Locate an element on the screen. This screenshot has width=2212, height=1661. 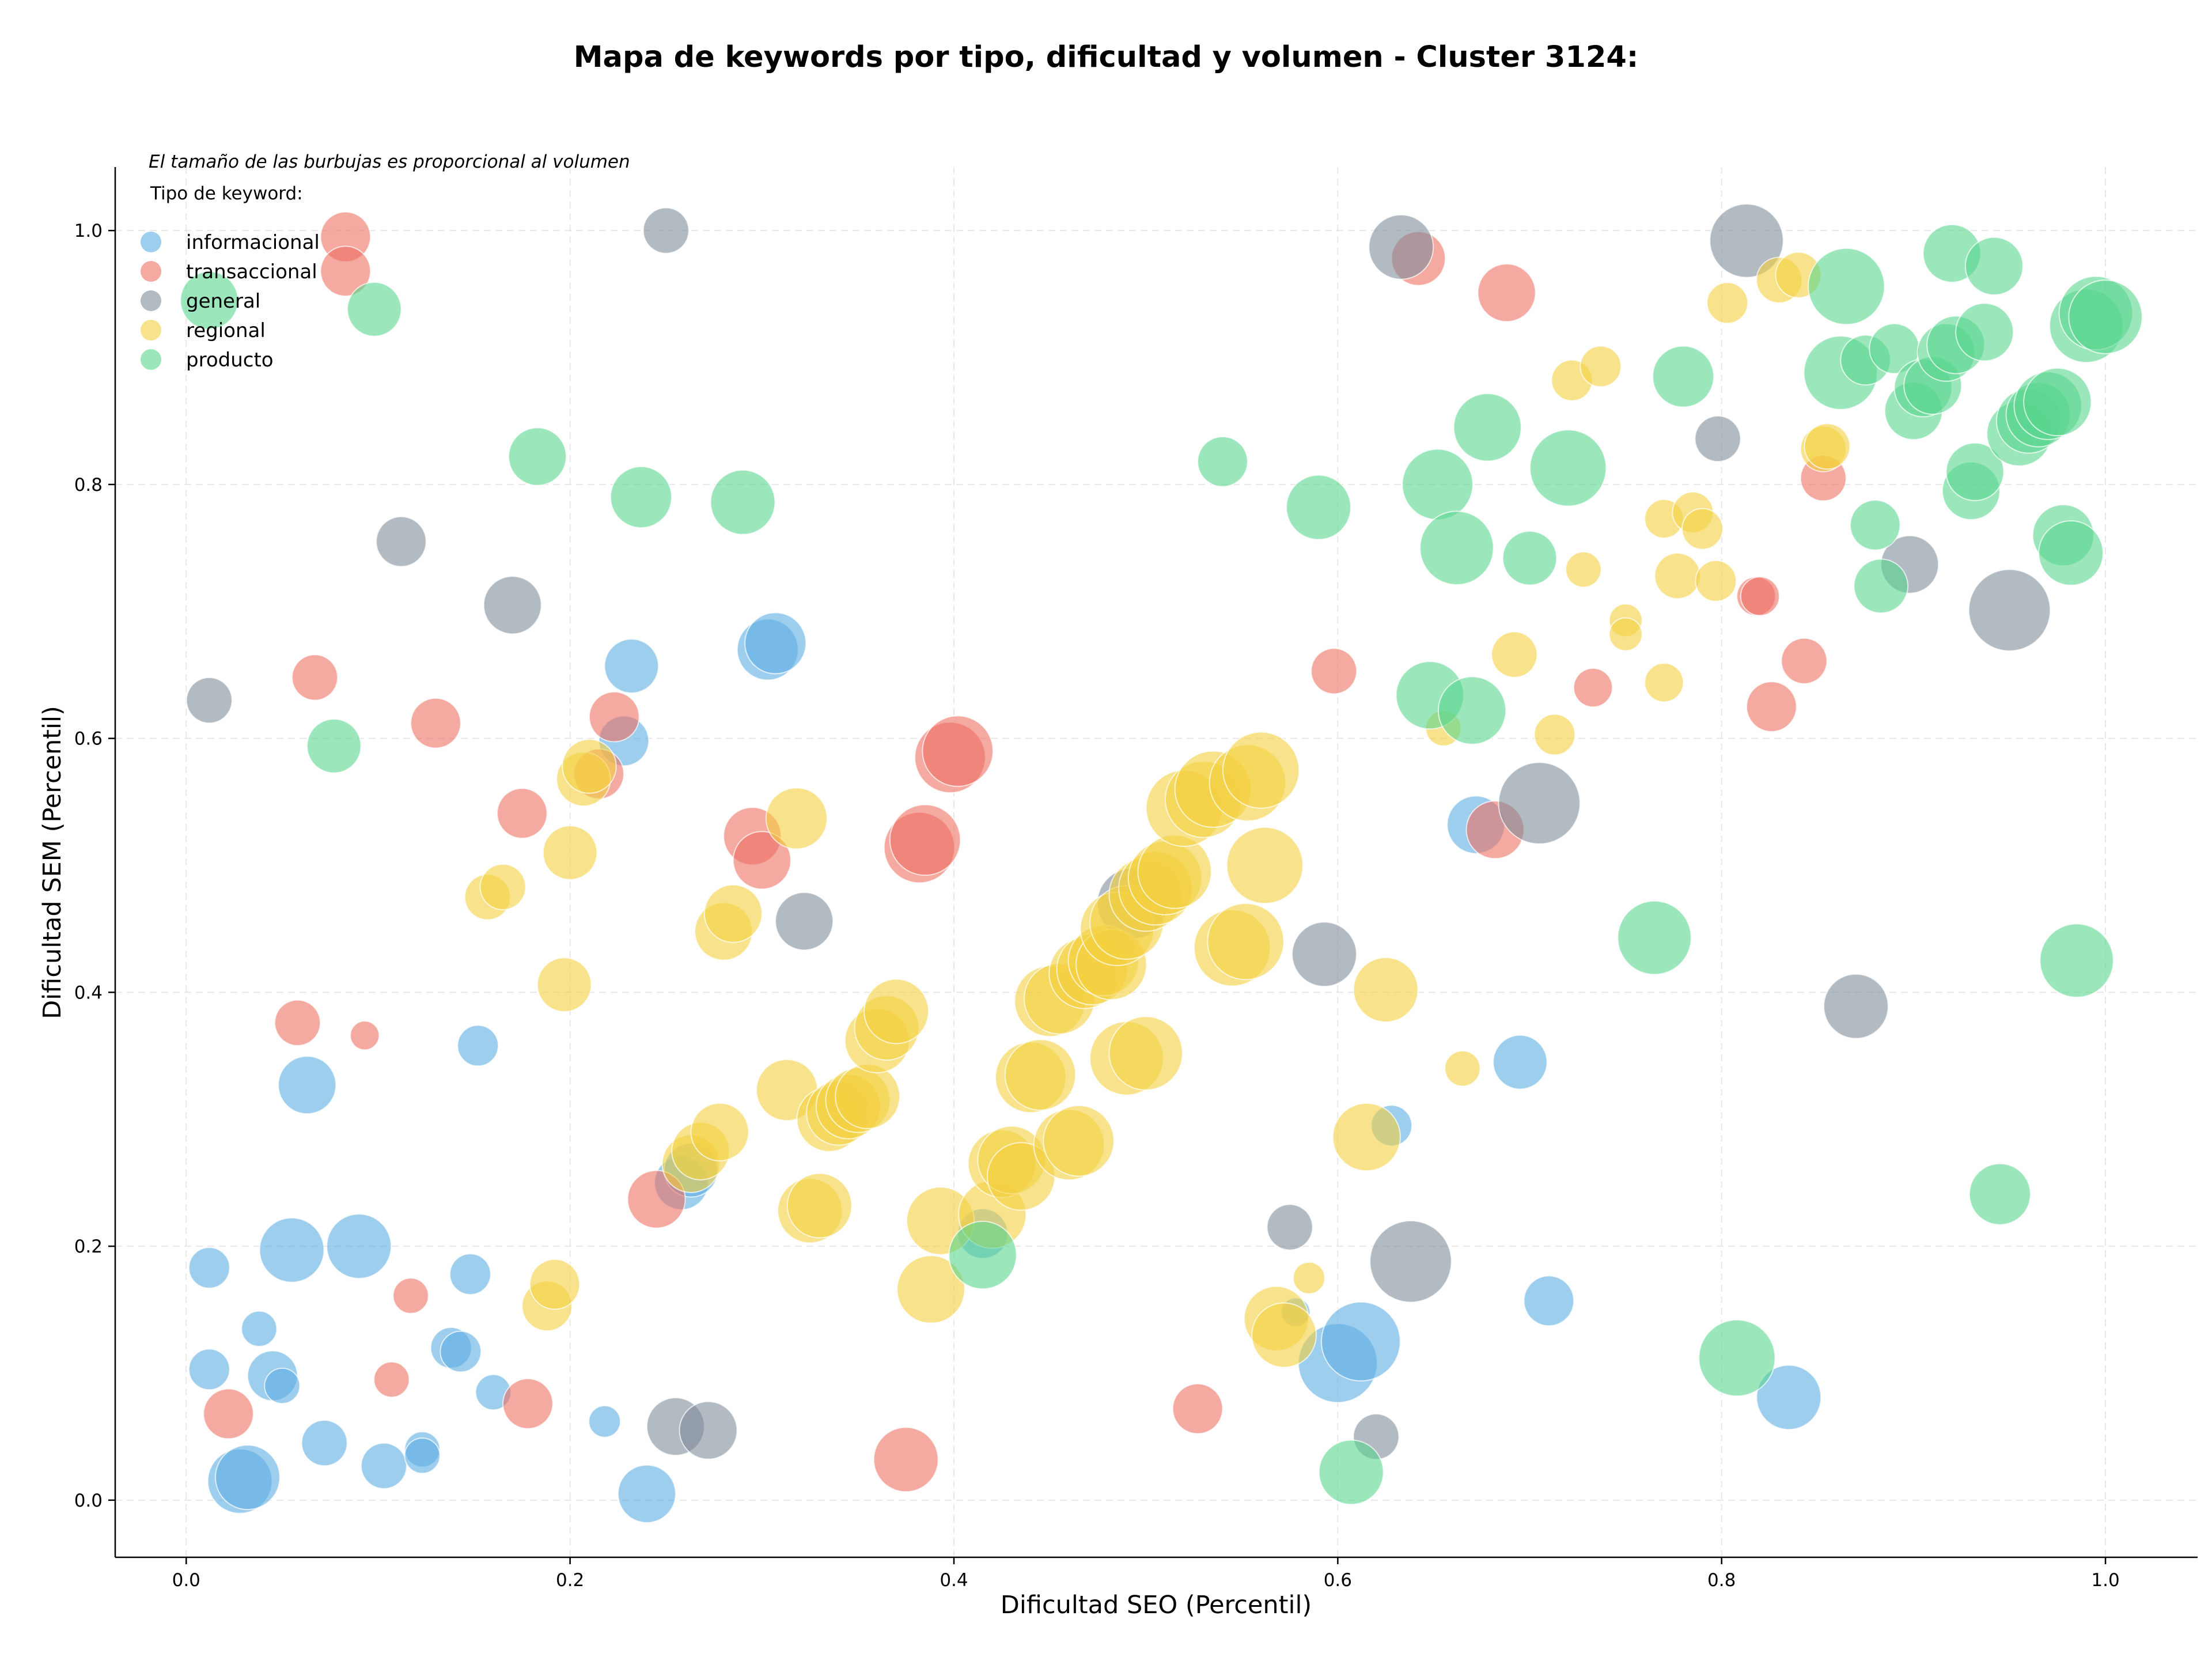
y-tick-label: 1.0 is located at coordinates (88, 231).